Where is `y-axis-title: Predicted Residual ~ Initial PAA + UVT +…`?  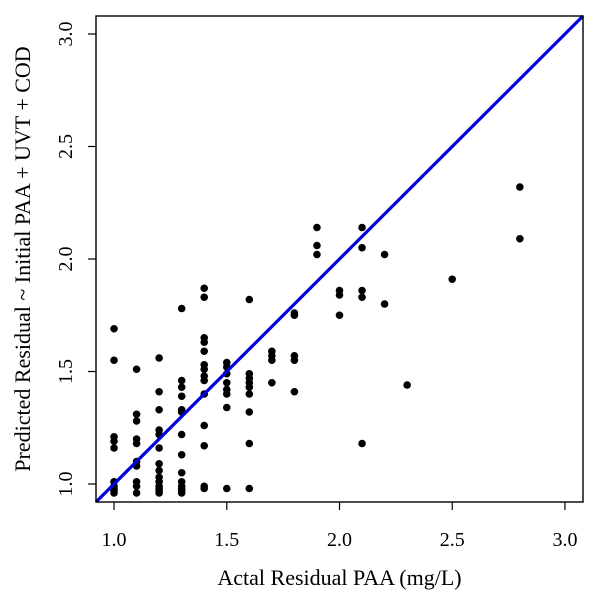 y-axis-title: Predicted Residual ~ Initial PAA + UVT +… is located at coordinates (22, 258).